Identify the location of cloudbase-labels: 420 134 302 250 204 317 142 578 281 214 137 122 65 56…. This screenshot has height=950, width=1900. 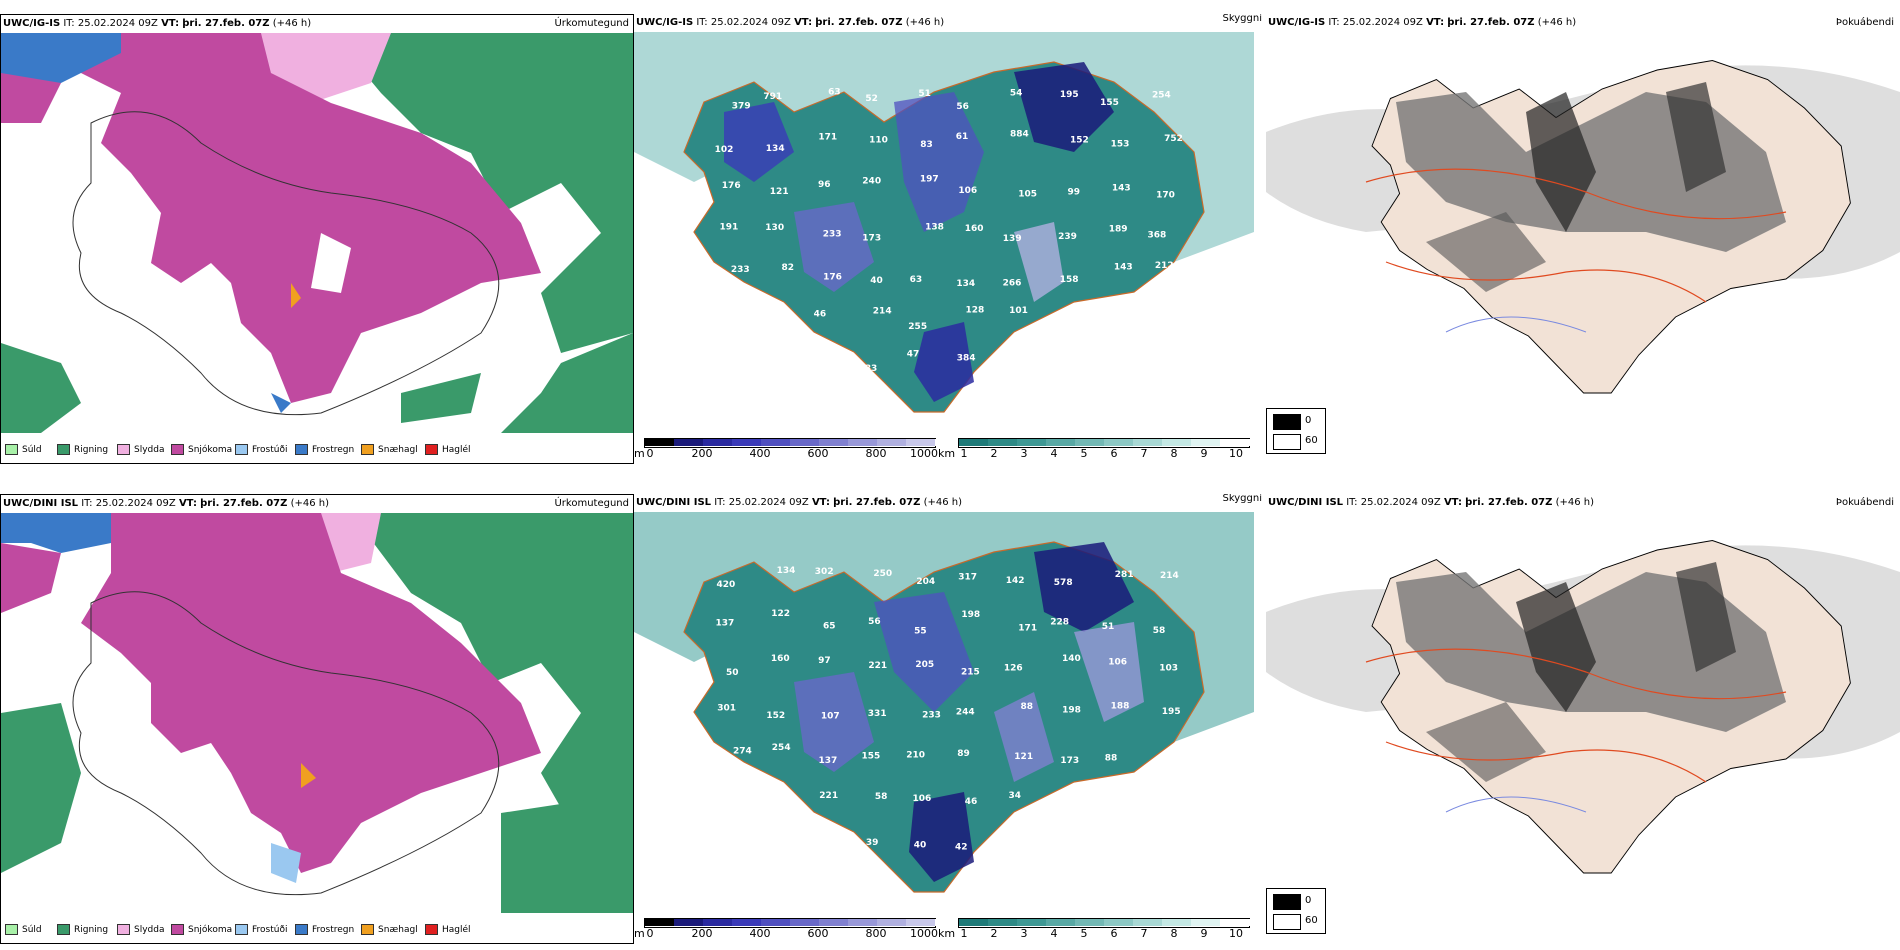
(948, 711).